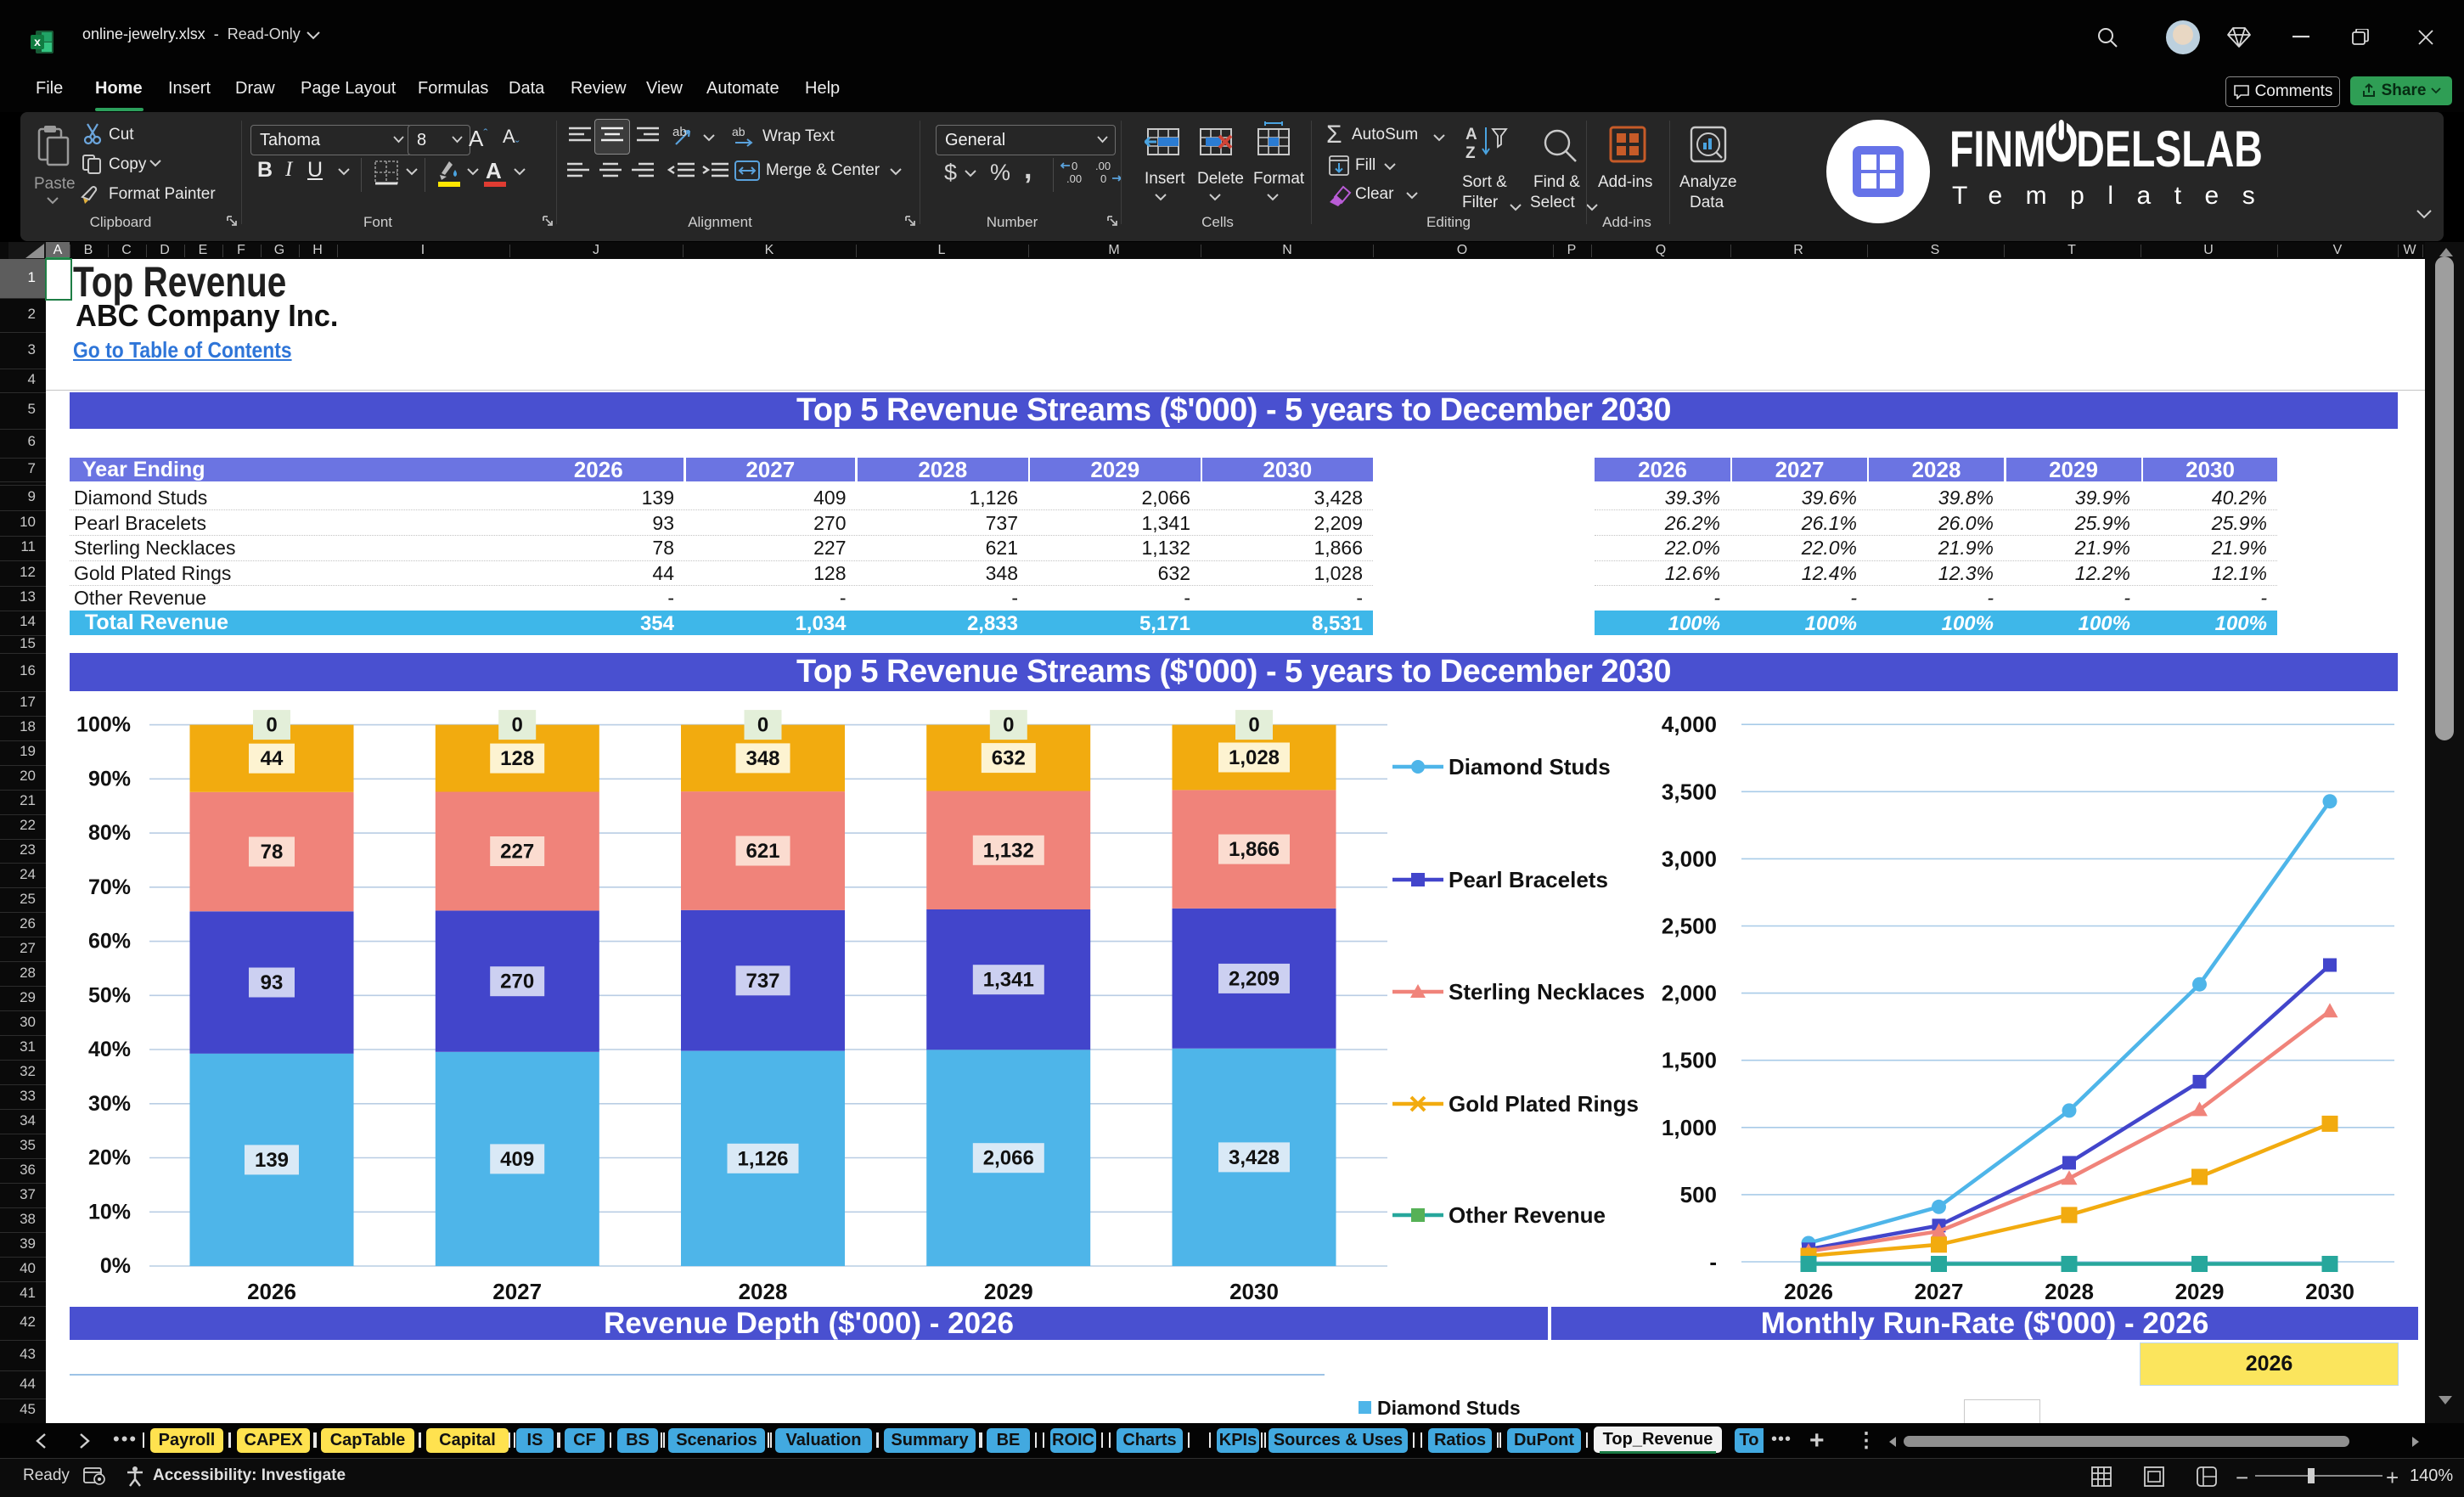 Image resolution: width=2464 pixels, height=1497 pixels. I want to click on svg-text: 621, so click(762, 851).